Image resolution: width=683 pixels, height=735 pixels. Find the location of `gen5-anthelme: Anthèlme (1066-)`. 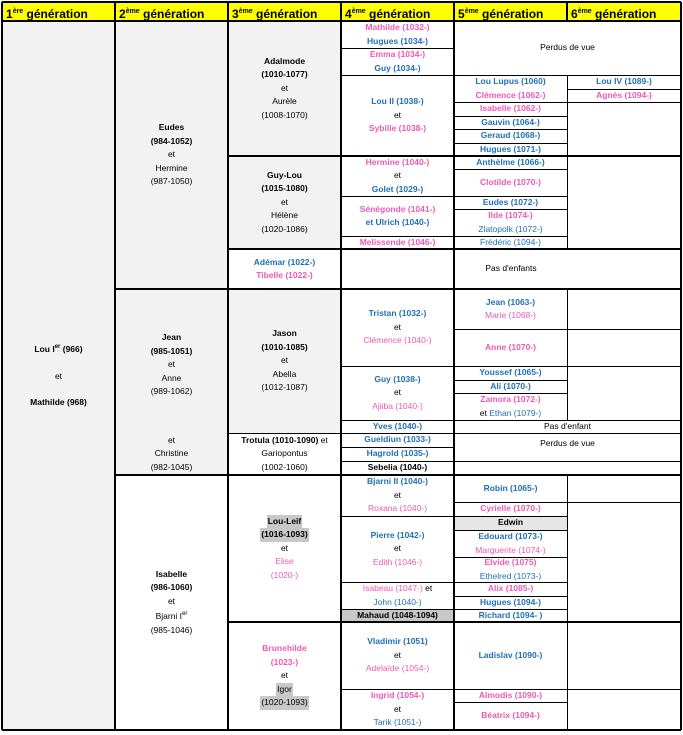

gen5-anthelme: Anthèlme (1066-) is located at coordinates (510, 161).